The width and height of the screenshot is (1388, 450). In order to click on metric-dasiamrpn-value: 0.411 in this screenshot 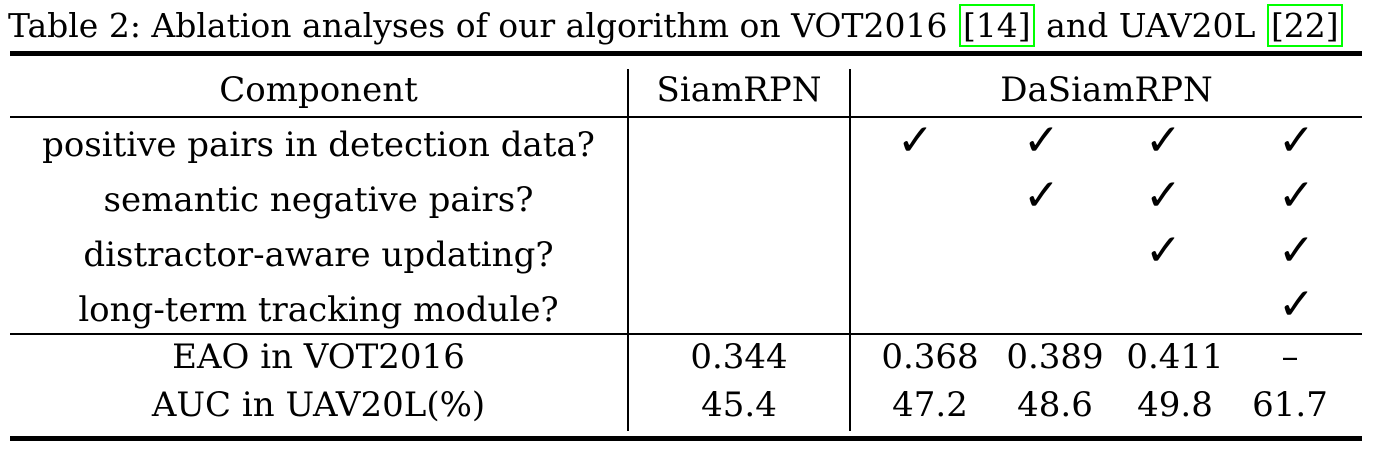, I will do `click(1175, 357)`.